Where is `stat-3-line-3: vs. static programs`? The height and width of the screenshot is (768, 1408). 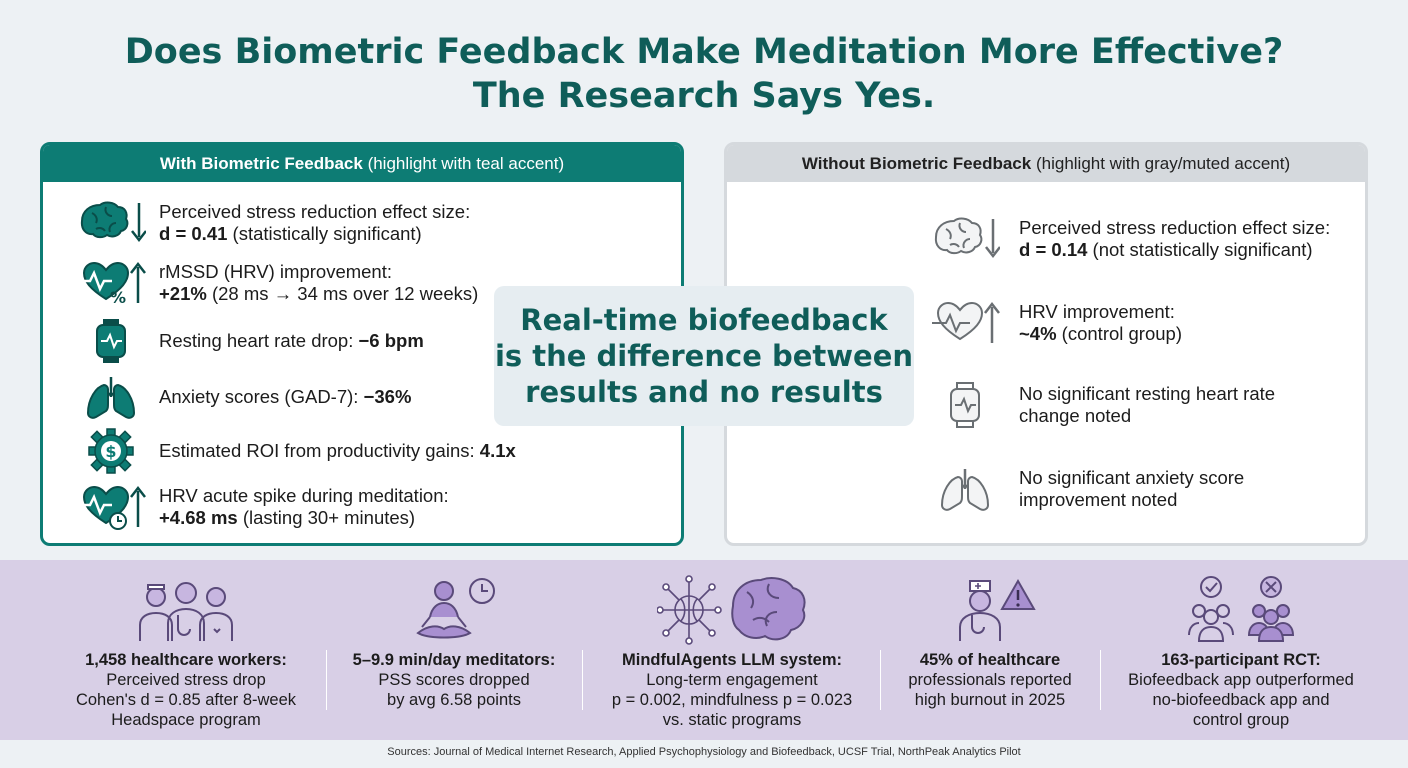
stat-3-line-3: vs. static programs is located at coordinates (732, 720).